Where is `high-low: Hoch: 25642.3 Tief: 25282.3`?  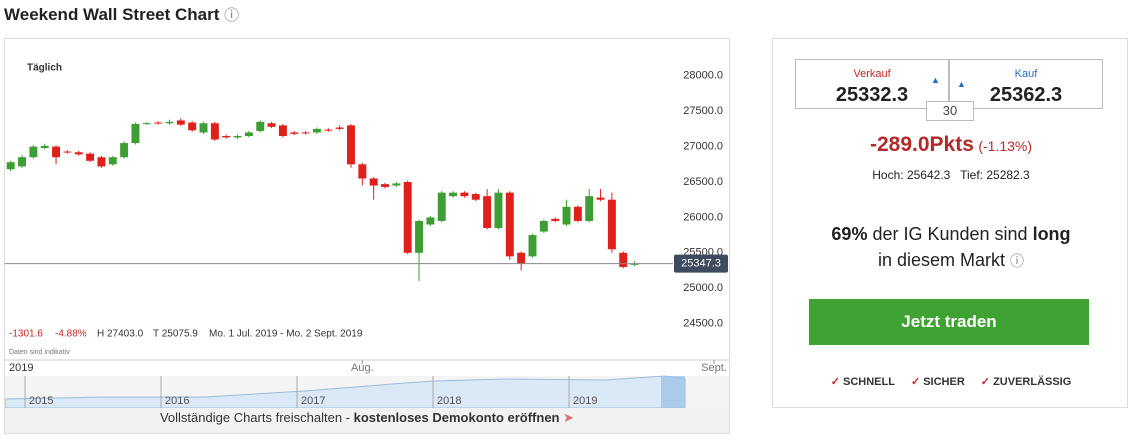
high-low: Hoch: 25642.3 Tief: 25282.3 is located at coordinates (951, 175).